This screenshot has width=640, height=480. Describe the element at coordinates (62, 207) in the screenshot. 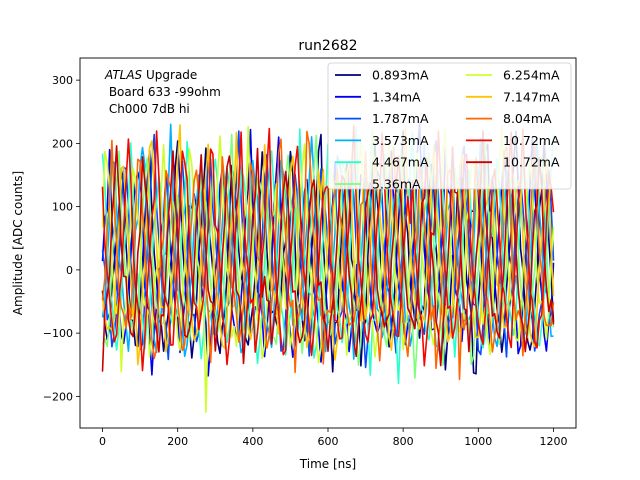

I see `y-tick-label: 100` at that location.